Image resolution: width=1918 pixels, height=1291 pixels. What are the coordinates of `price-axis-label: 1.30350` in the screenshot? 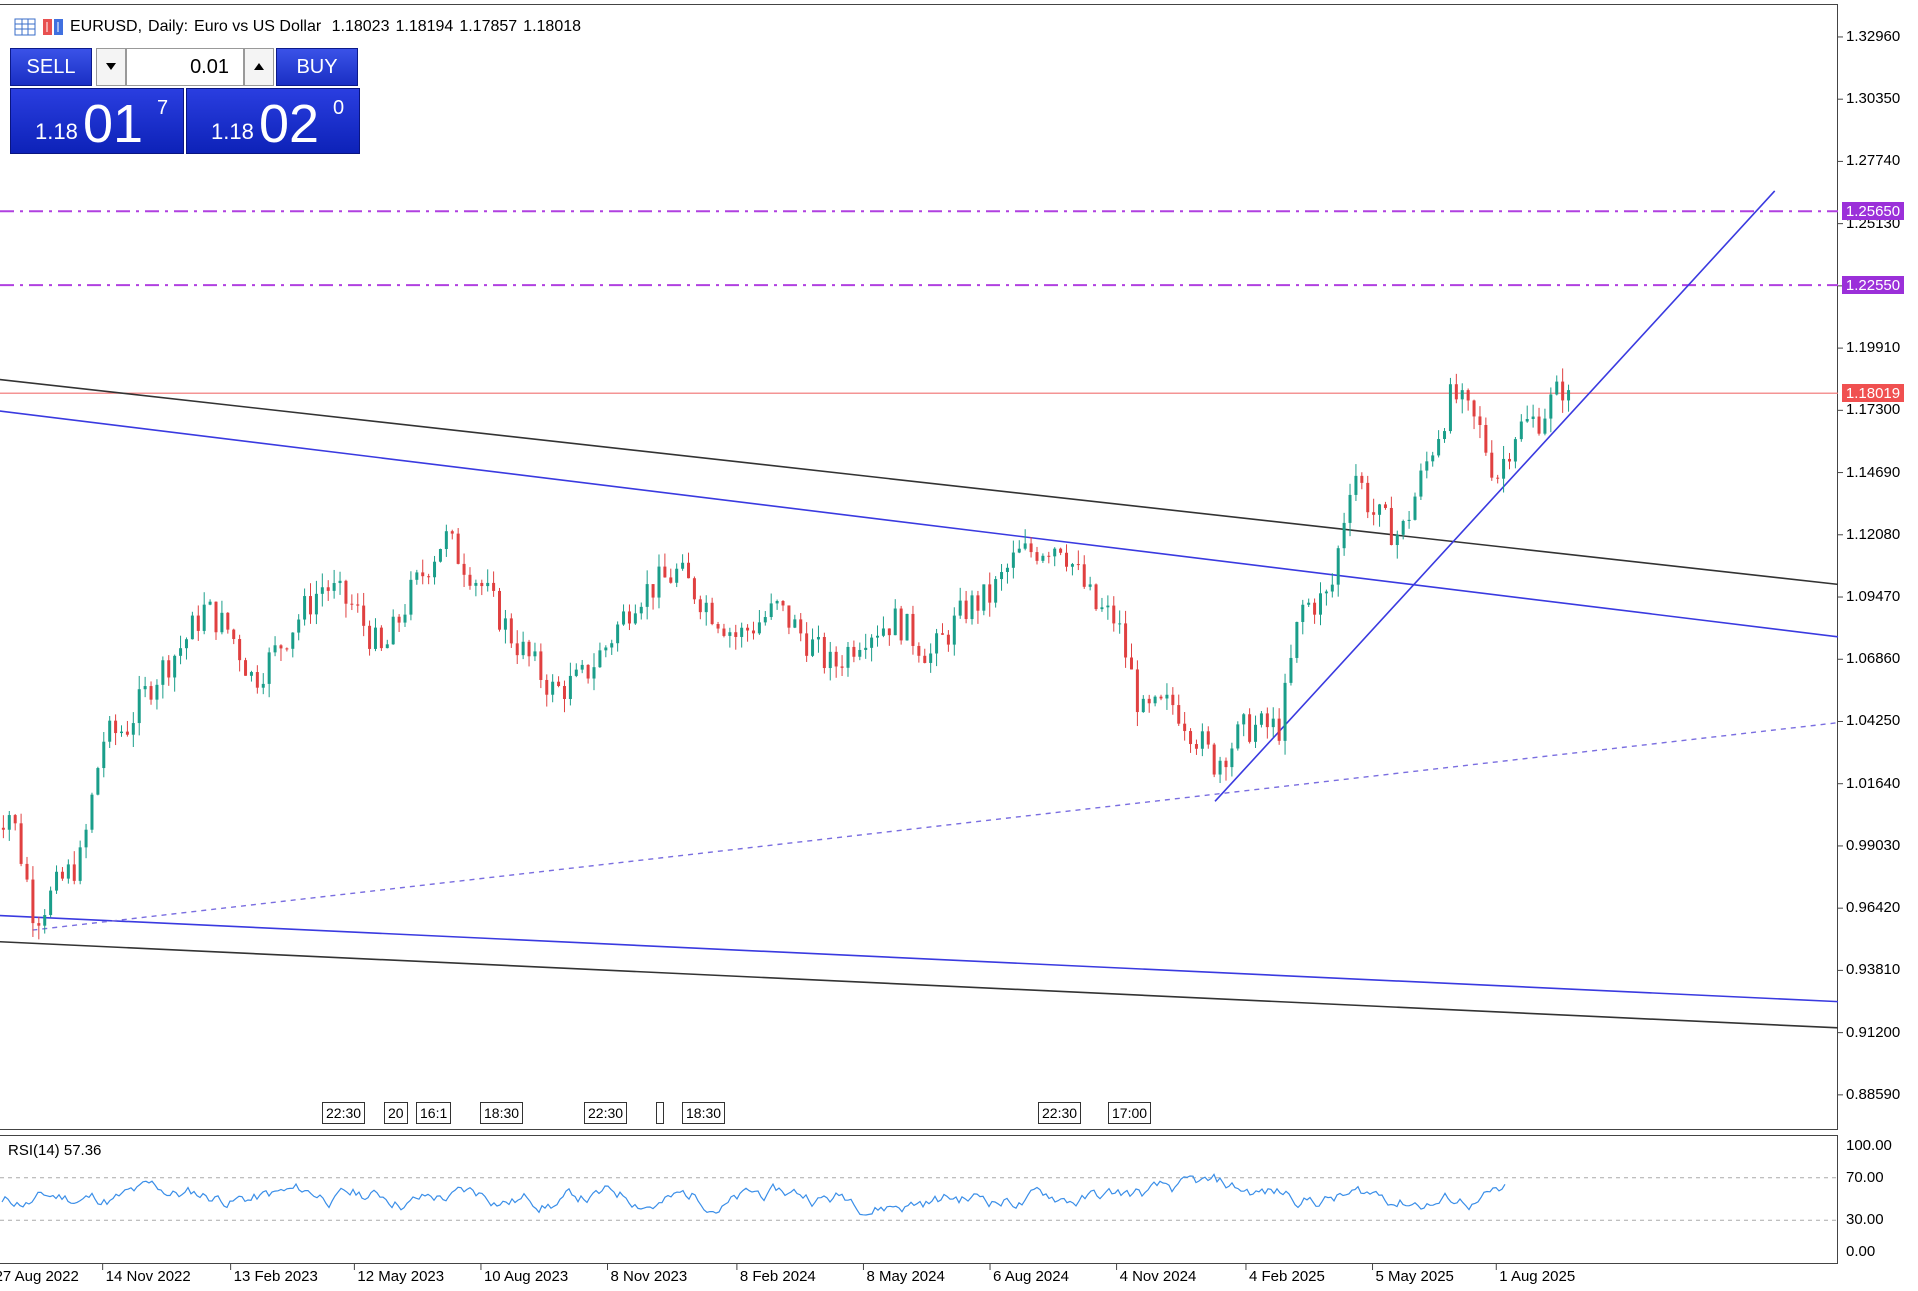 It's located at (1873, 99).